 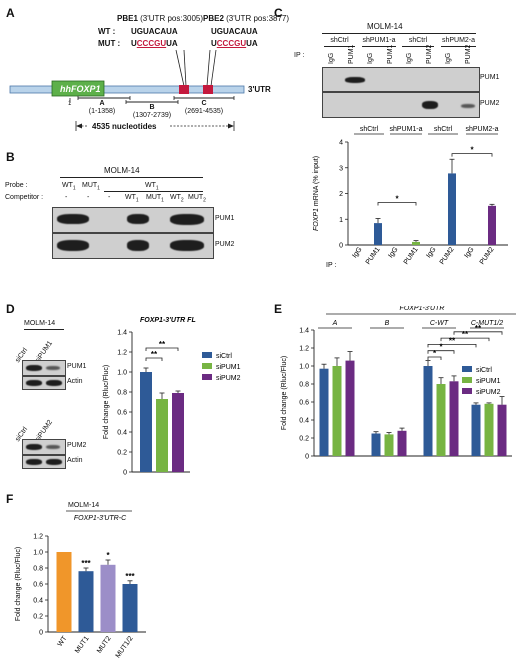 What do you see at coordinates (228, 378) in the screenshot?
I see `chart-d-legend-label-2: siPUM2` at bounding box center [228, 378].